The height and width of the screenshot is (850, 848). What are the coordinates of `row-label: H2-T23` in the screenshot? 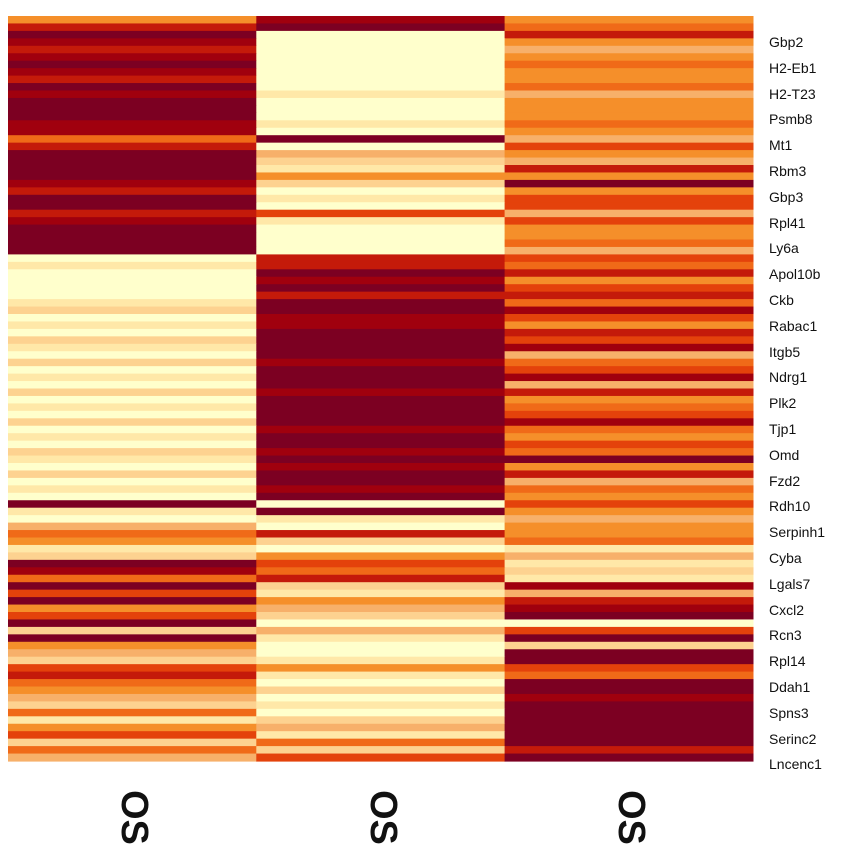 It's located at (792, 93).